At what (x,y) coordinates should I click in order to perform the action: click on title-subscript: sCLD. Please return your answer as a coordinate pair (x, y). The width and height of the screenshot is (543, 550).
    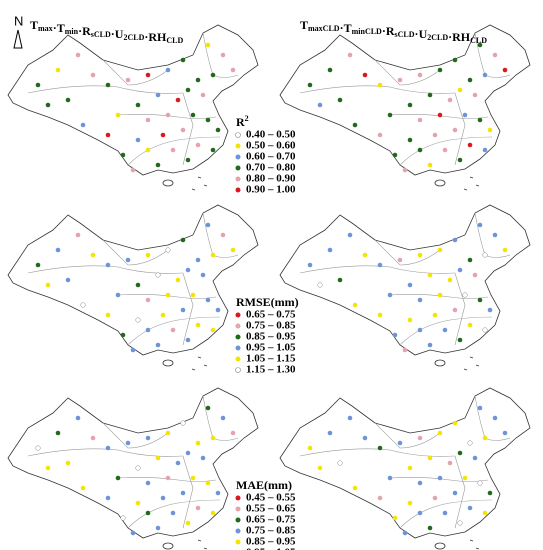
    Looking at the image, I should click on (101, 34).